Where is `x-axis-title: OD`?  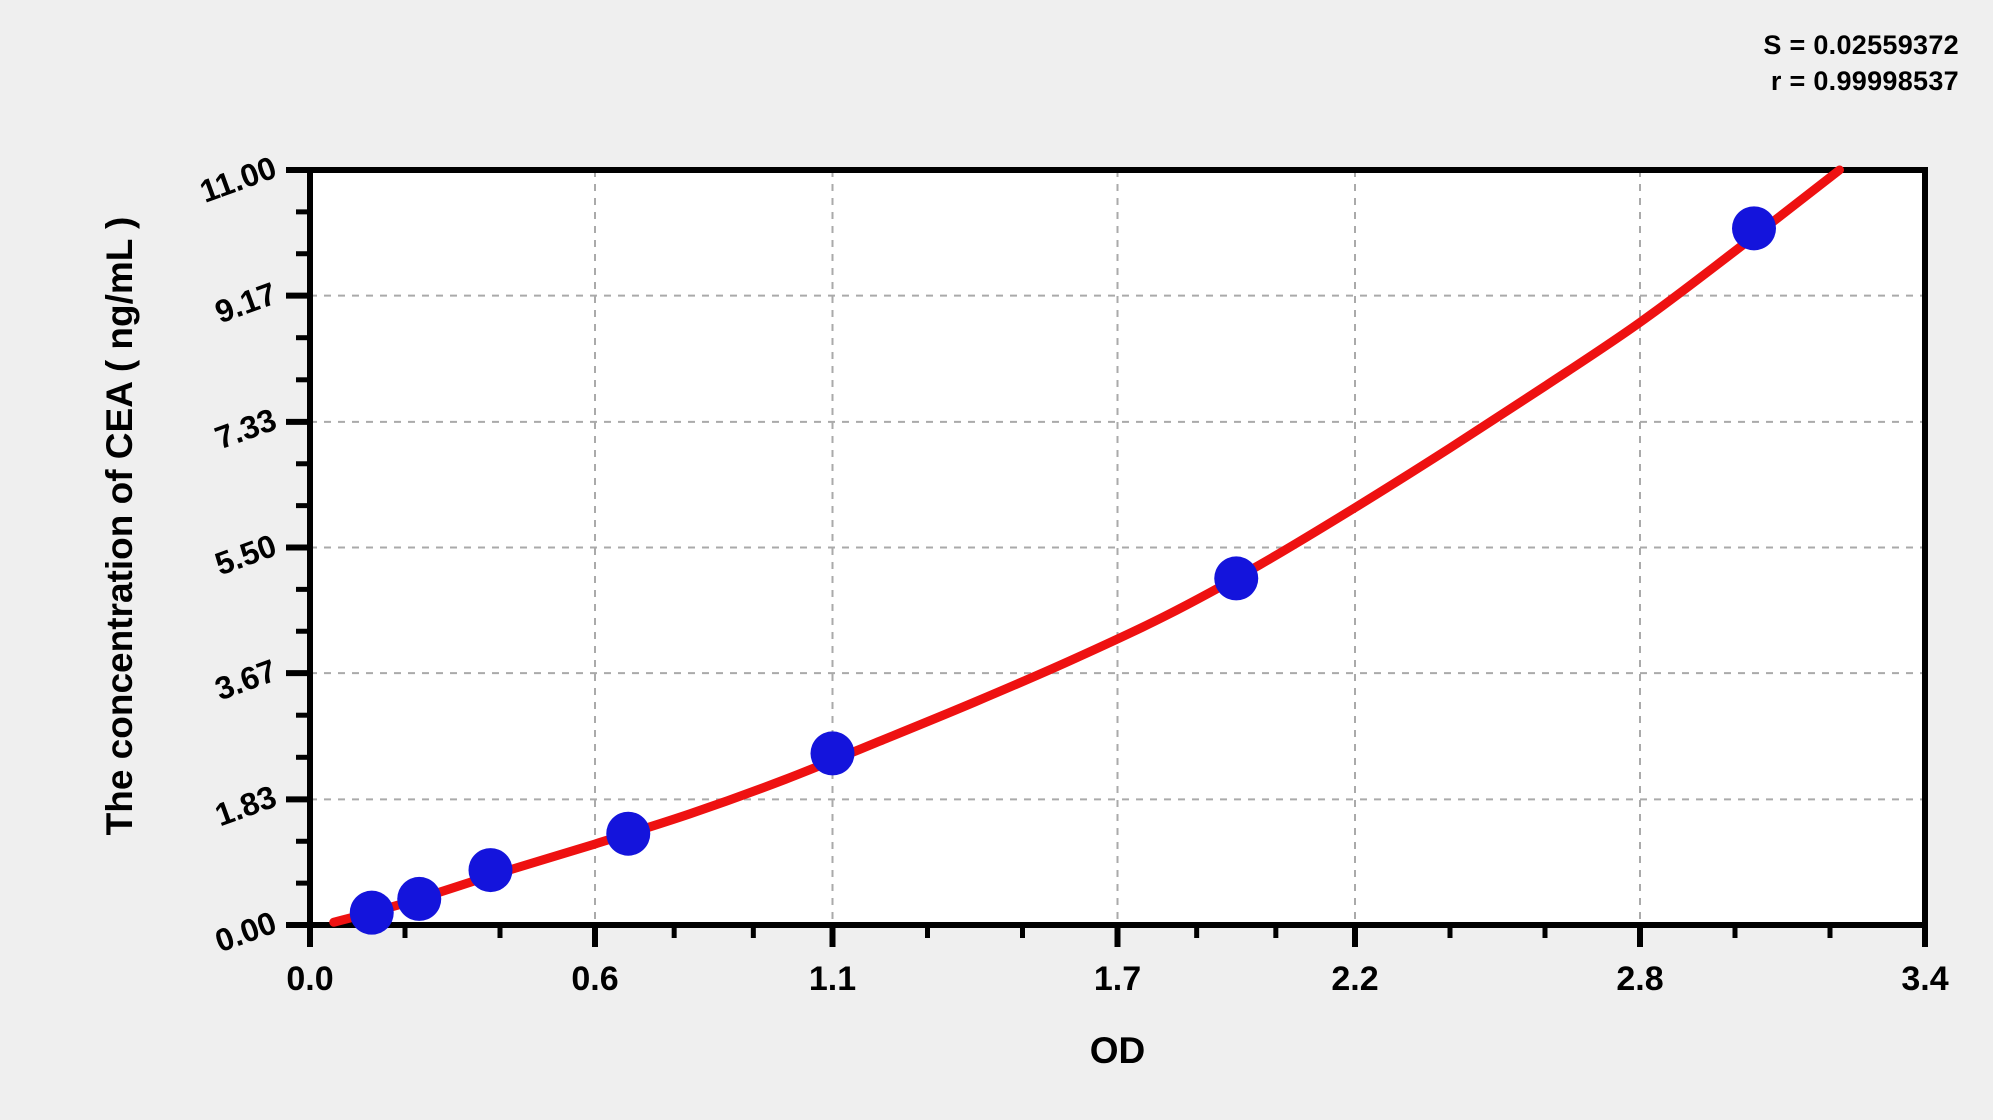
x-axis-title: OD is located at coordinates (1117, 1050).